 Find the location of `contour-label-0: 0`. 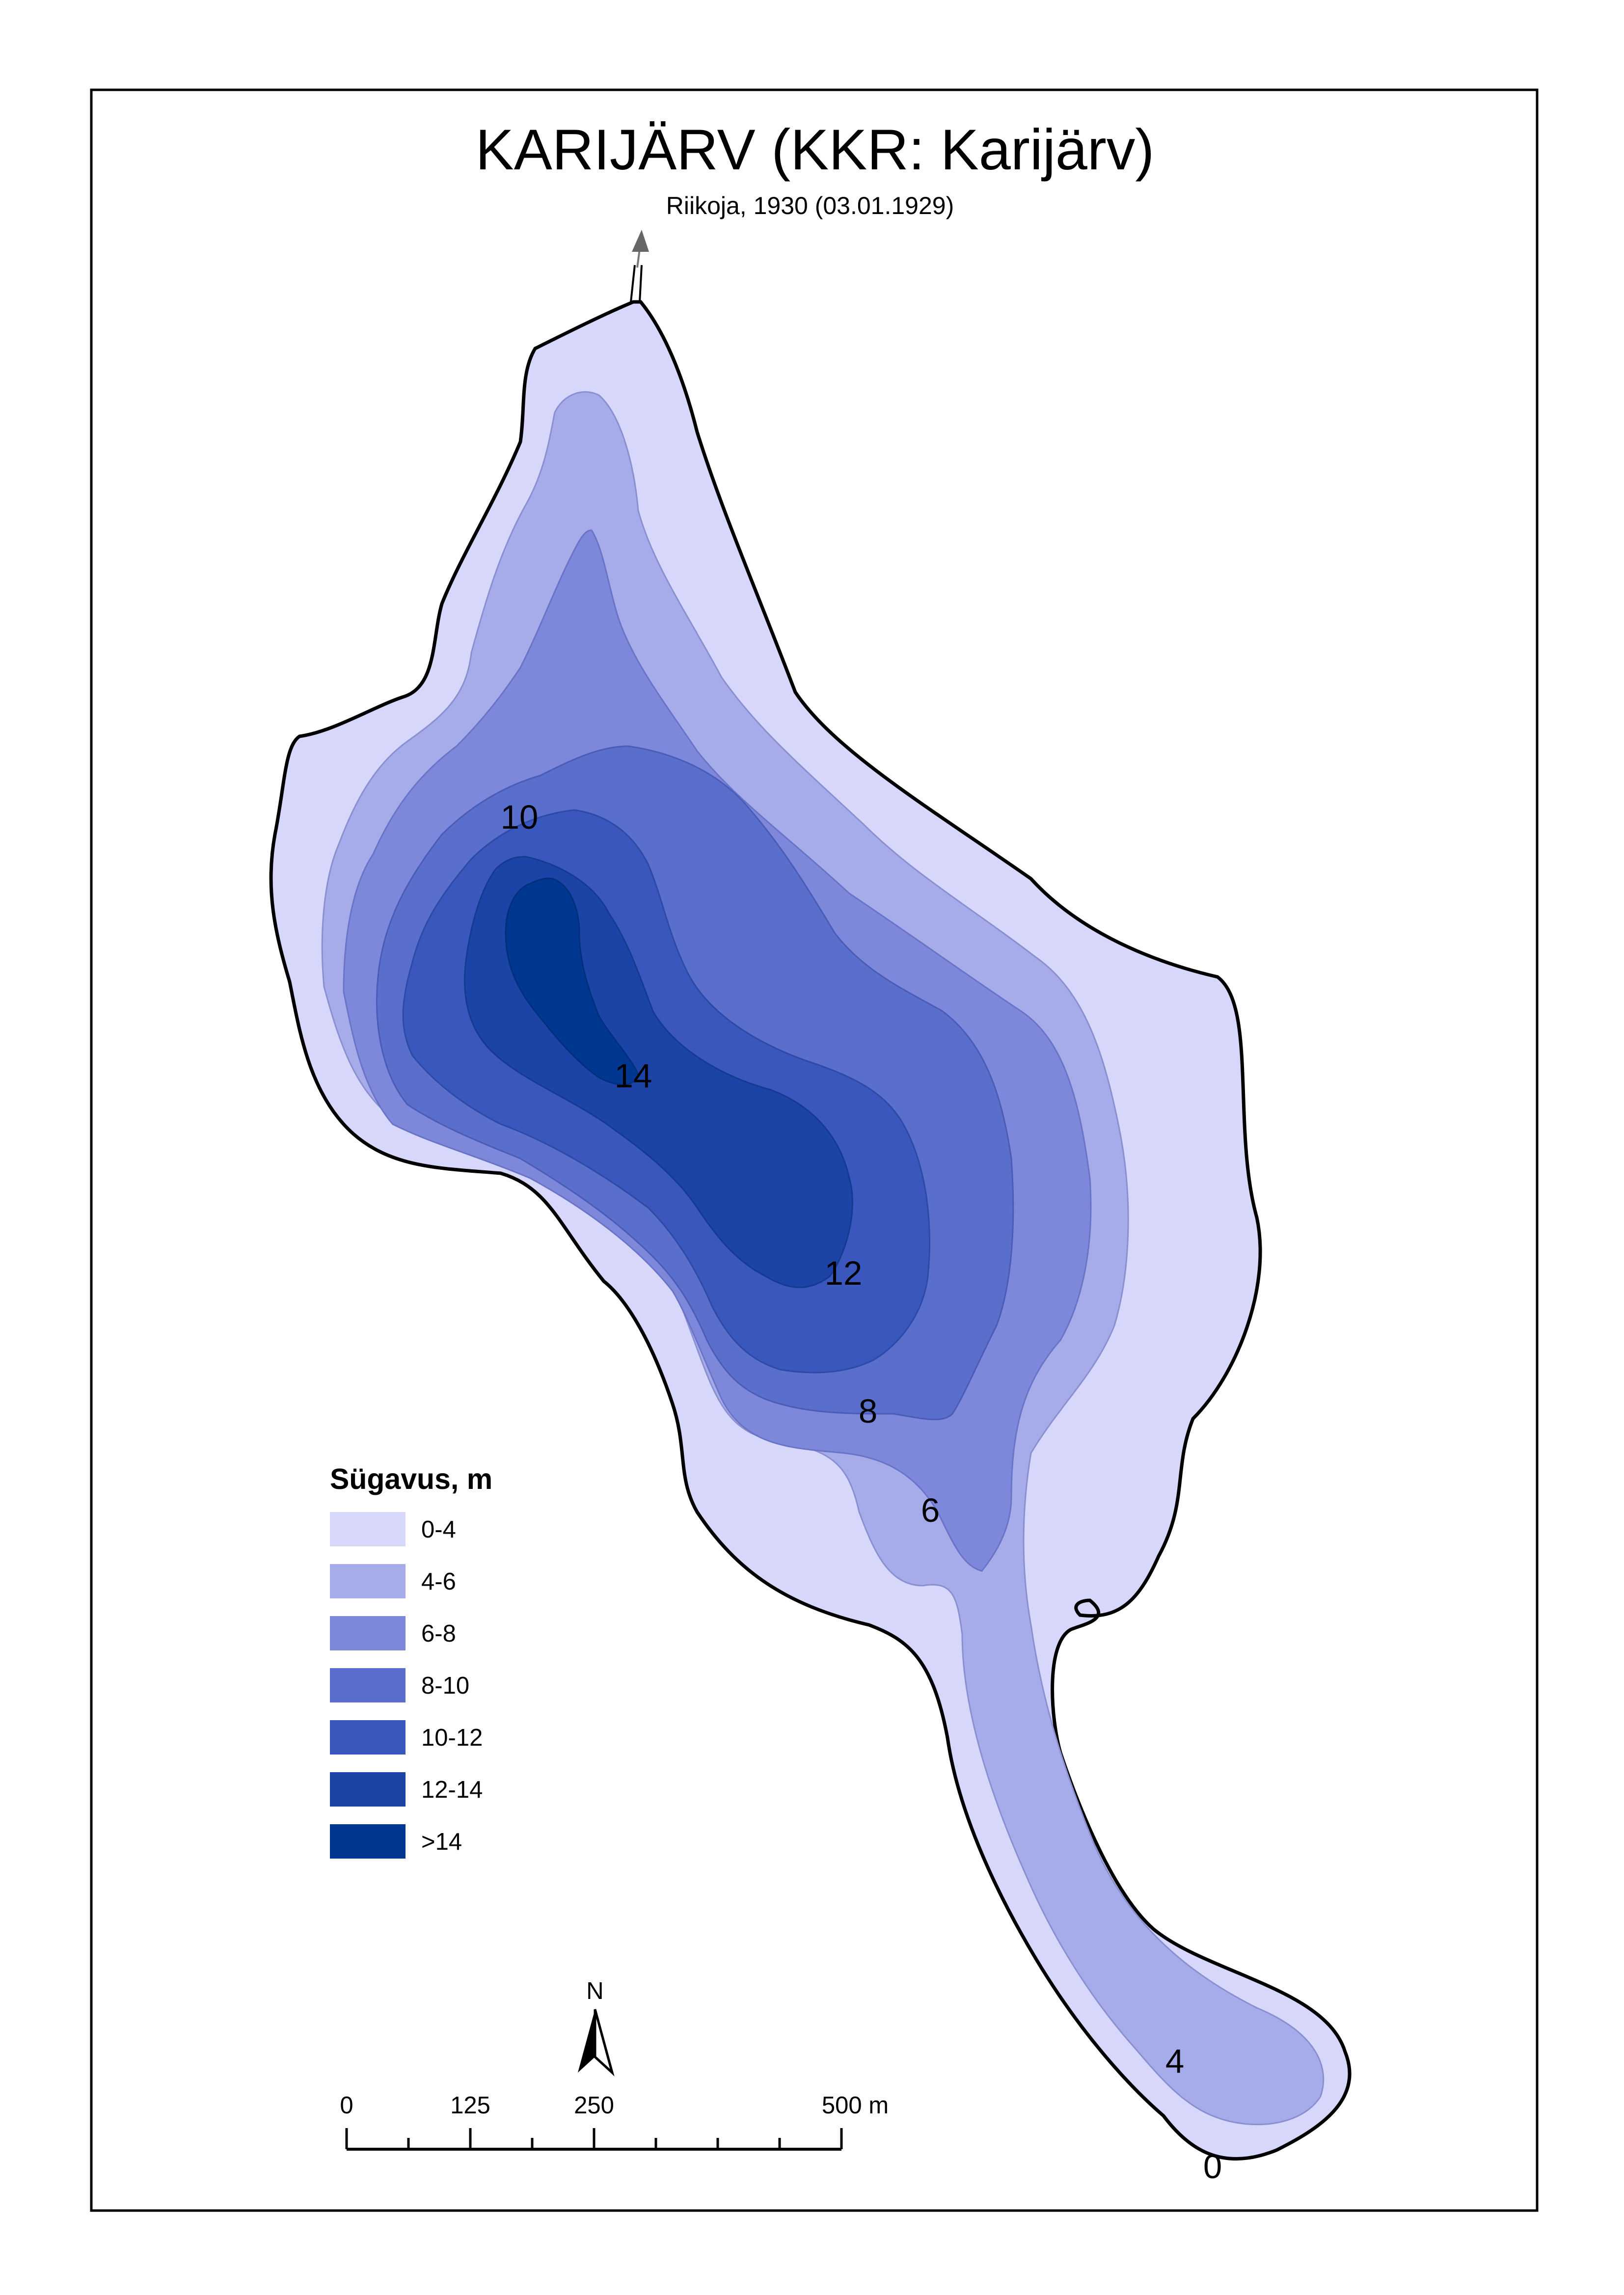

contour-label-0: 0 is located at coordinates (1212, 2167).